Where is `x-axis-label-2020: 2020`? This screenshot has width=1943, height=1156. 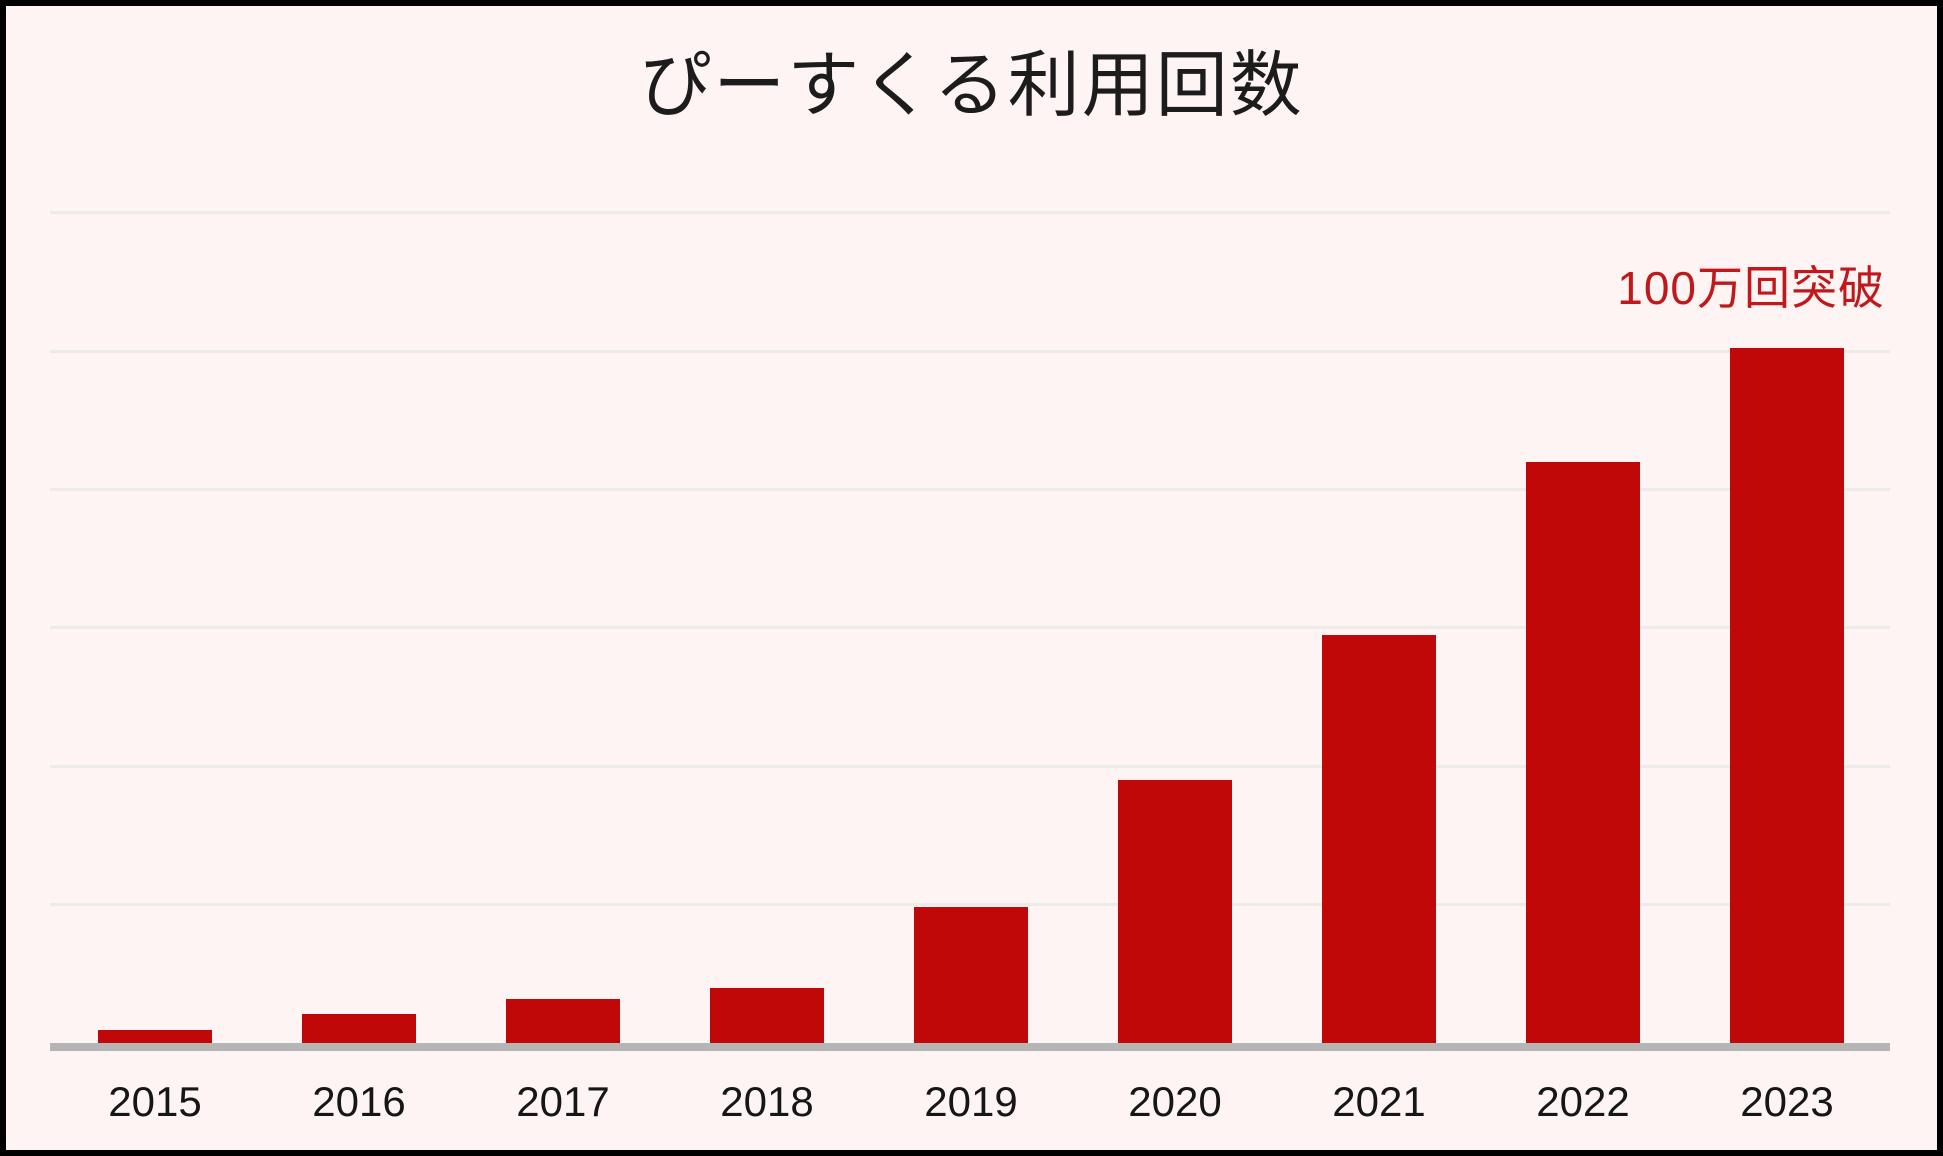
x-axis-label-2020: 2020 is located at coordinates (1175, 1101).